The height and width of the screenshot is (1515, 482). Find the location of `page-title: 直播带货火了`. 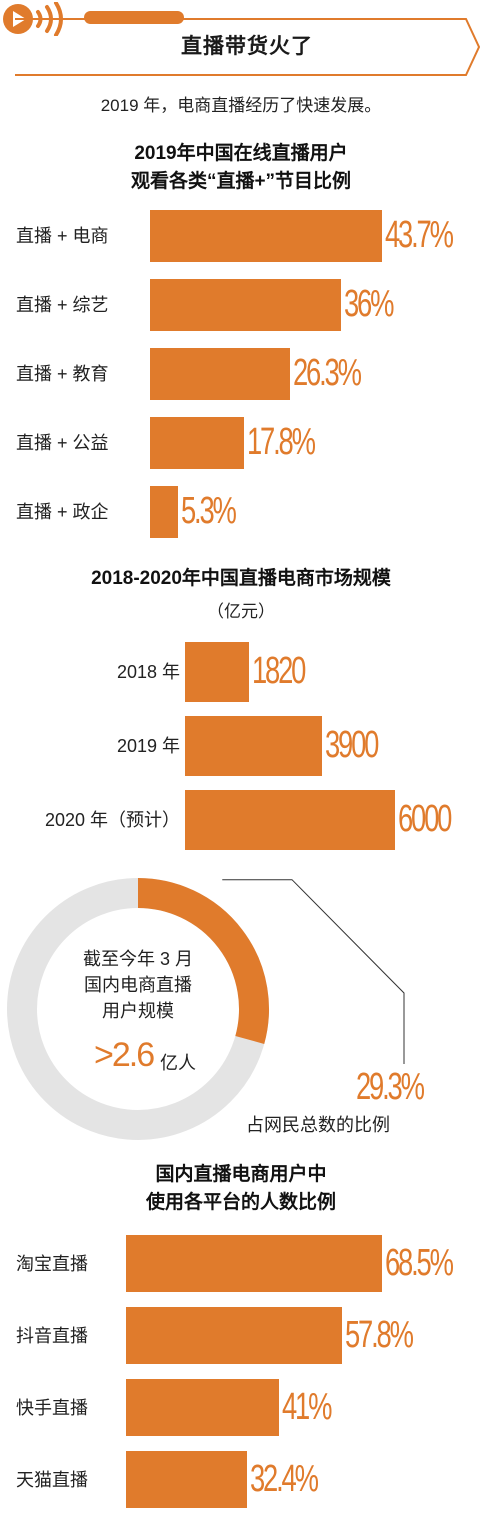

page-title: 直播带货火了 is located at coordinates (247, 46).